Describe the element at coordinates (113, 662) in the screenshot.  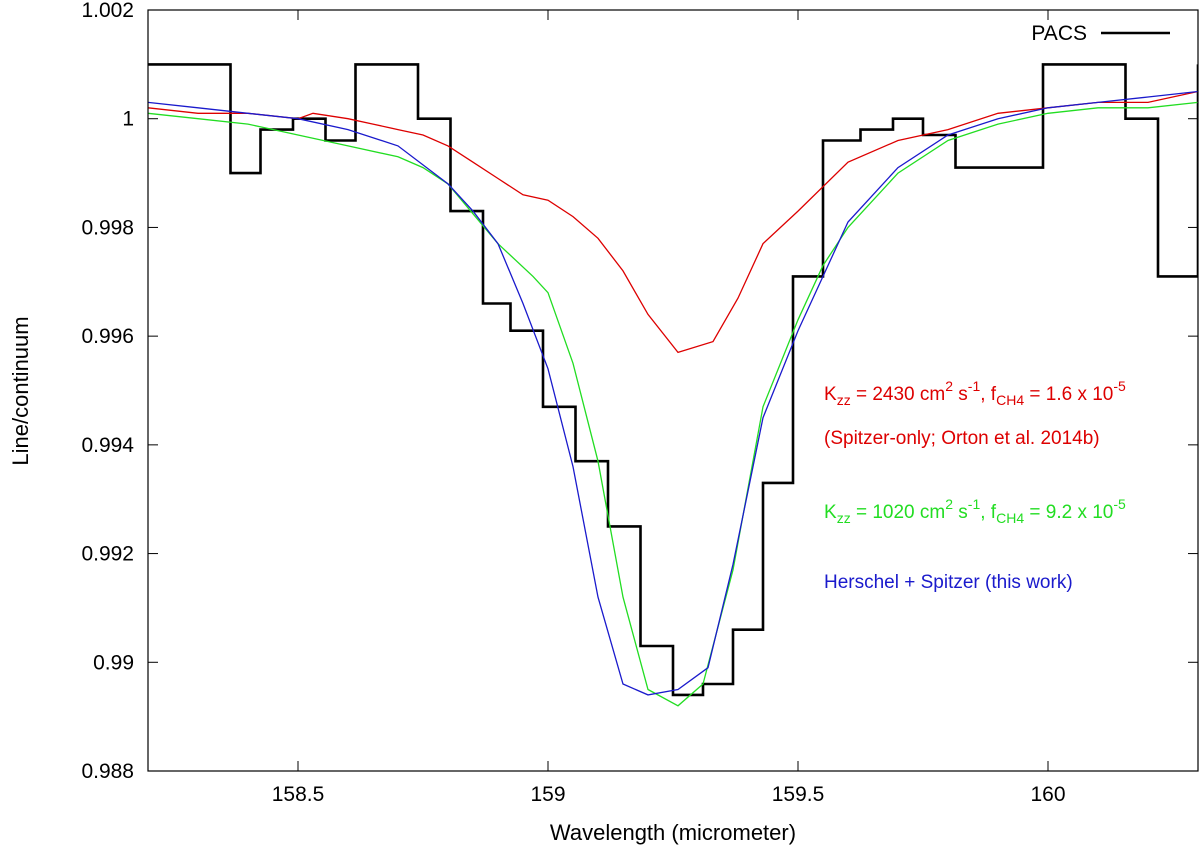
I see `y-tick-label: 0.99` at that location.